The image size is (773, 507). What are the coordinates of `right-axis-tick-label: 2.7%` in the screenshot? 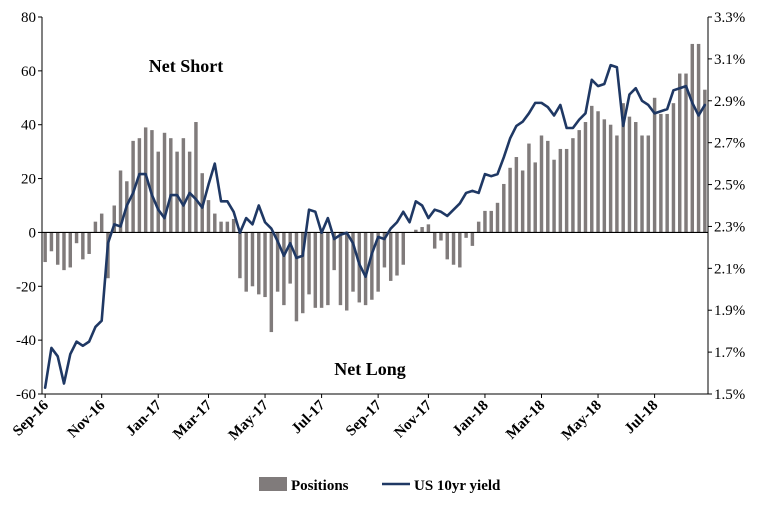 It's located at (729, 144).